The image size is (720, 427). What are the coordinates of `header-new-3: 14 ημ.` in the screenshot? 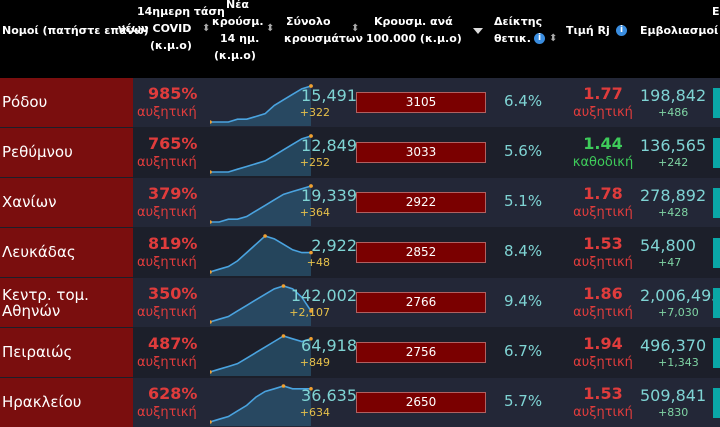 It's located at (240, 38).